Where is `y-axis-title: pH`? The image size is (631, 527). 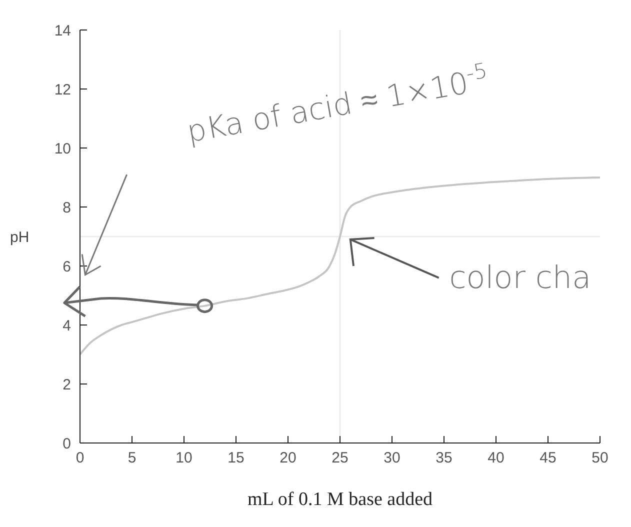
y-axis-title: pH is located at coordinates (20, 237).